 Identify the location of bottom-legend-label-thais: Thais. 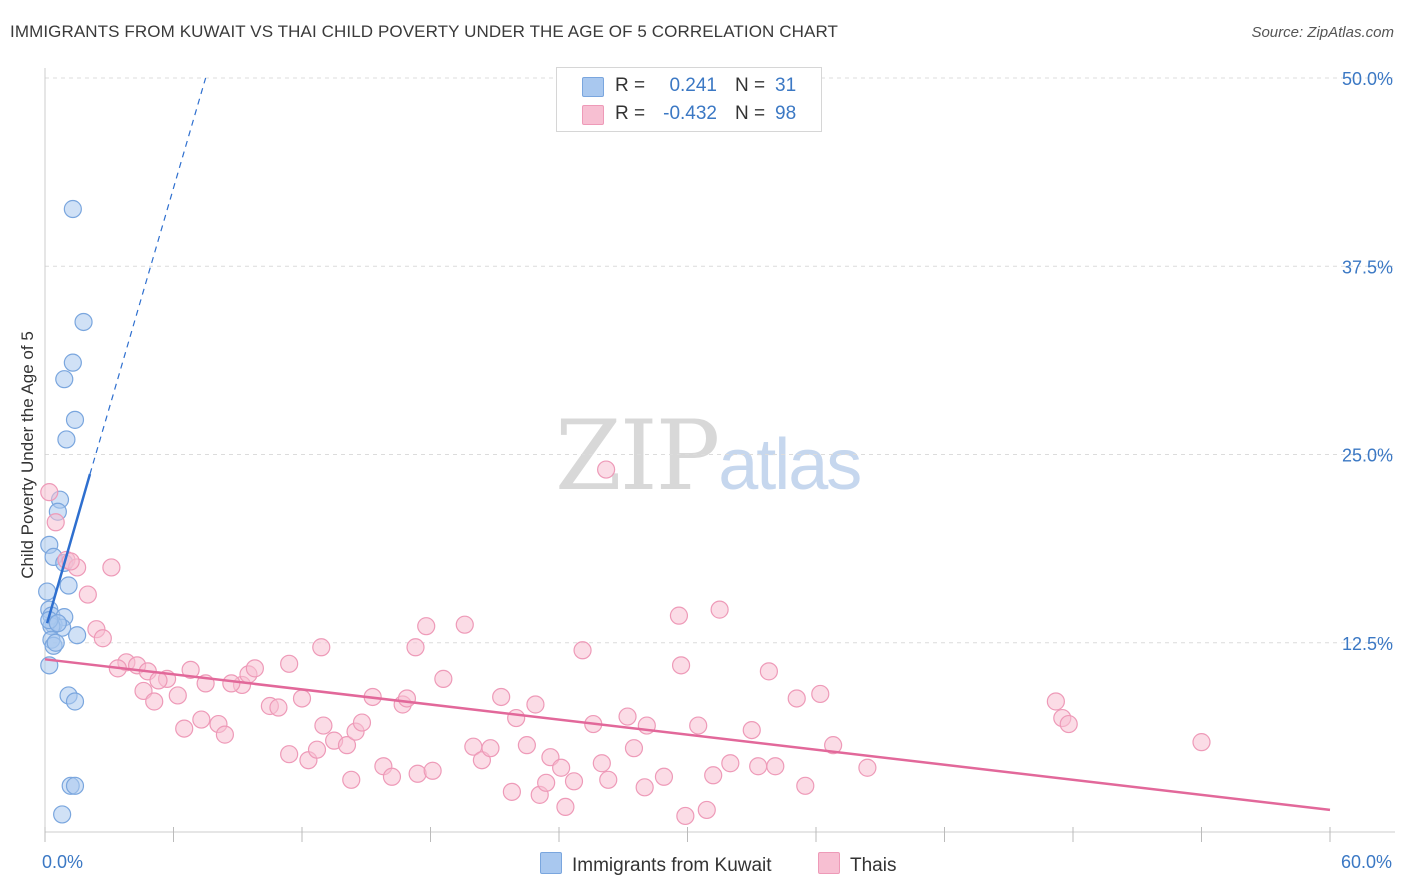
(873, 865).